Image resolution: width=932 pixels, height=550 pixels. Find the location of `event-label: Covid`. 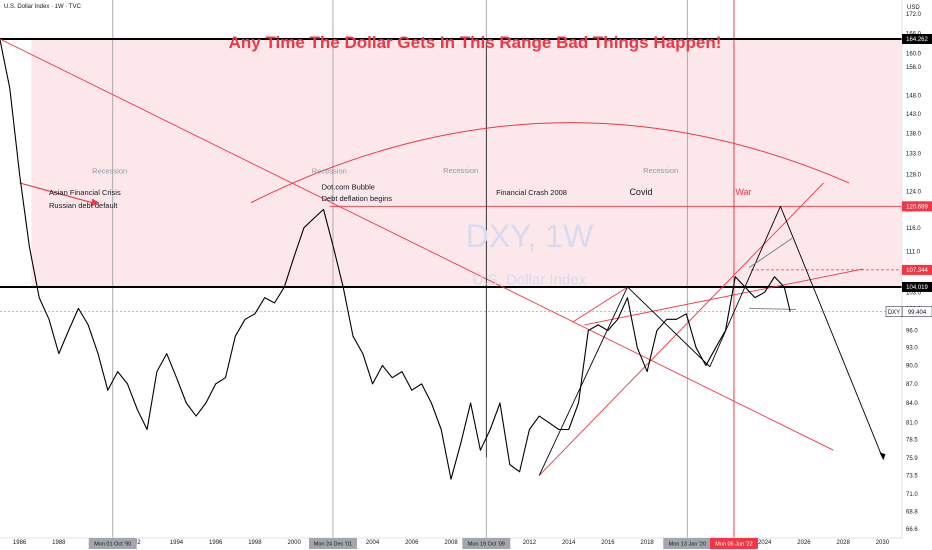

event-label: Covid is located at coordinates (640, 192).